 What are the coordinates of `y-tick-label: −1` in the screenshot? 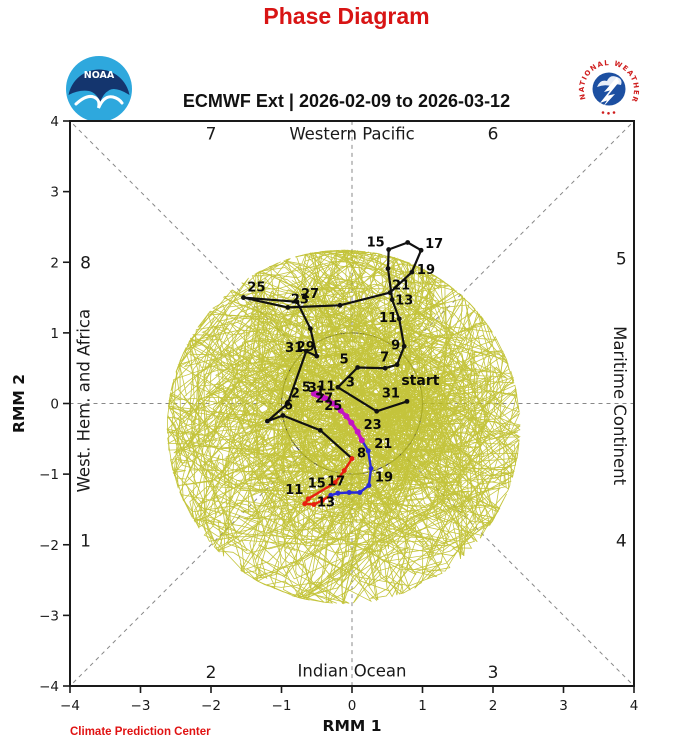 It's located at (49, 475).